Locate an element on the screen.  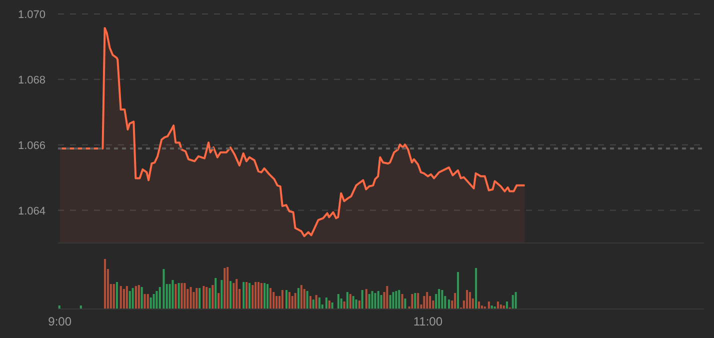
y-tick-label: 1.064 is located at coordinates (32, 211).